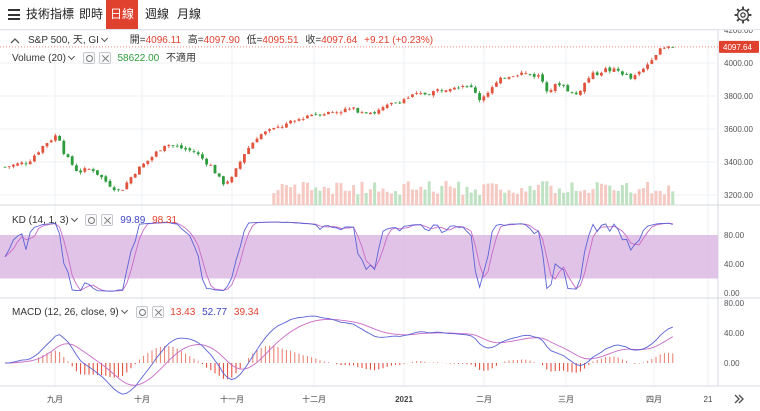  What do you see at coordinates (189, 14) in the screenshot?
I see `tab-monthly: 月線` at bounding box center [189, 14].